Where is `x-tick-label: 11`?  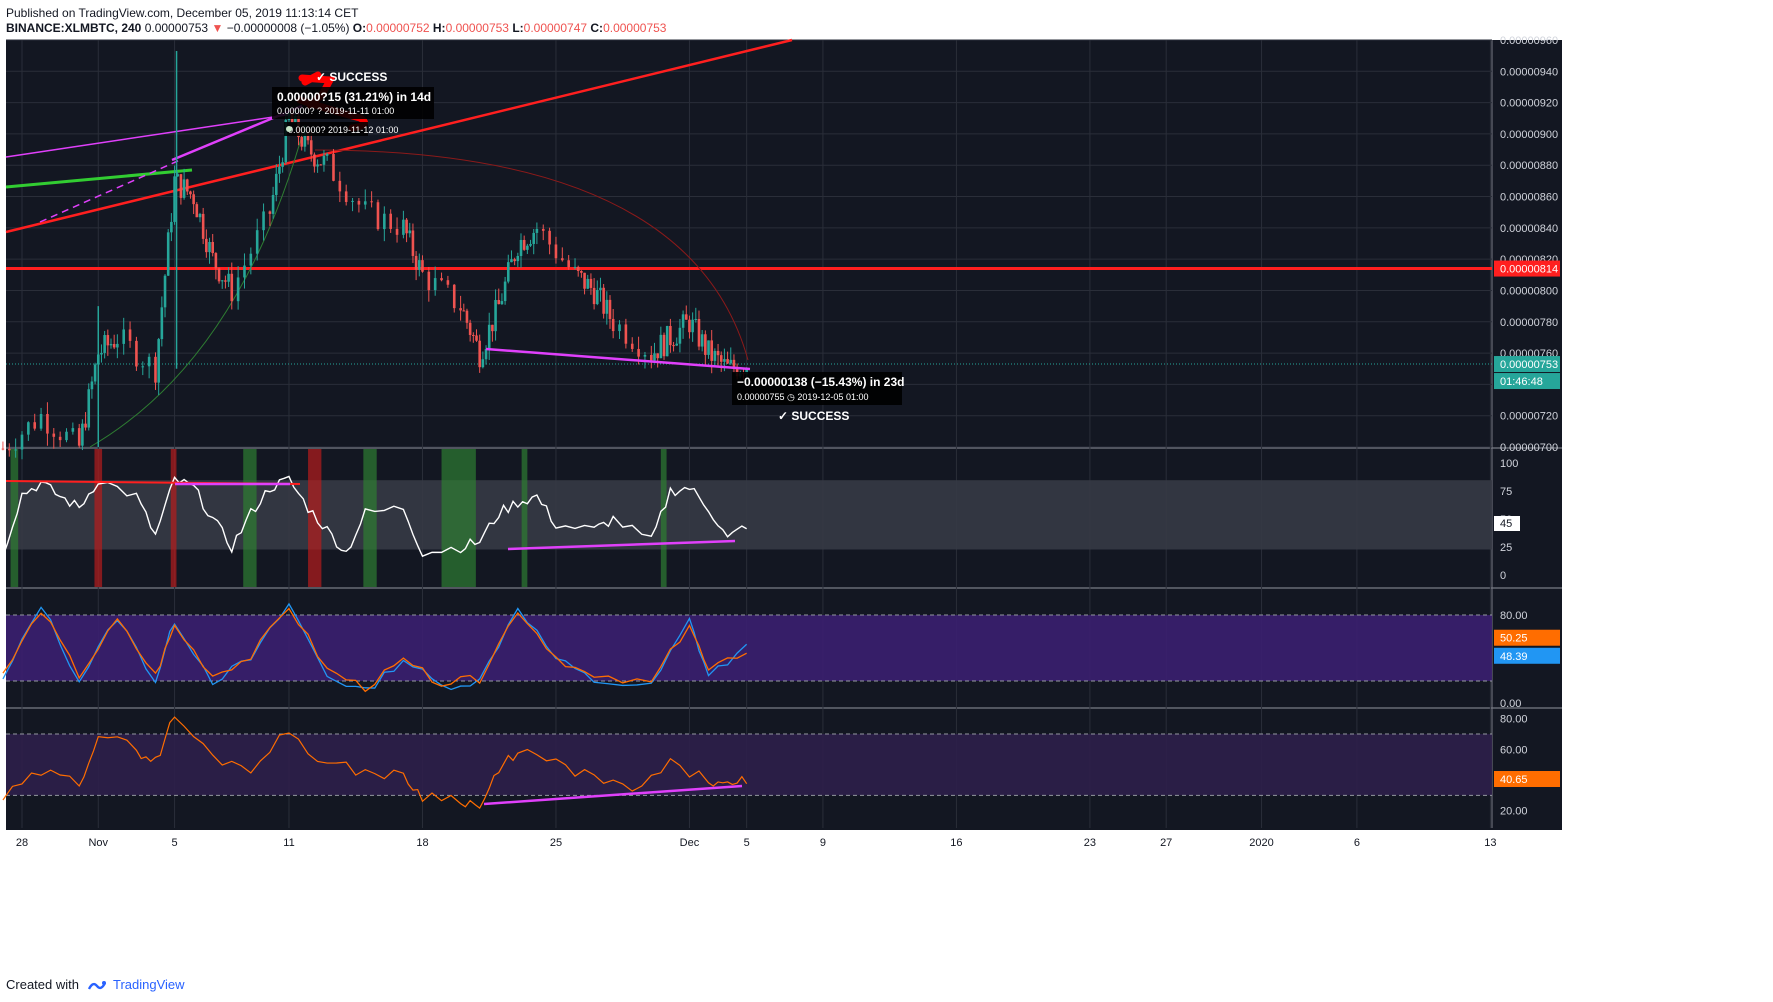
x-tick-label: 11 is located at coordinates (288, 843).